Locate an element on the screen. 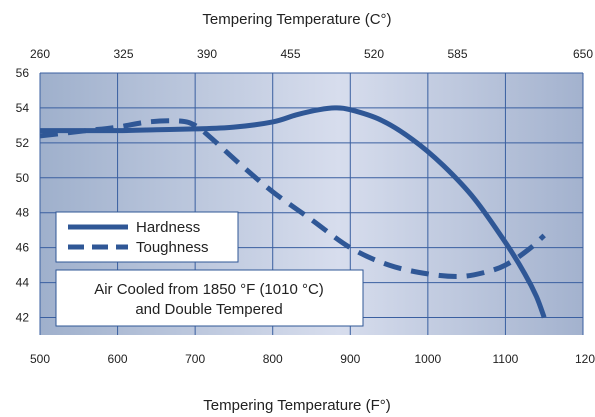 This screenshot has width=595, height=417. annotation-line-1: Air Cooled from 1850 °F (1010 °C) is located at coordinates (209, 289).